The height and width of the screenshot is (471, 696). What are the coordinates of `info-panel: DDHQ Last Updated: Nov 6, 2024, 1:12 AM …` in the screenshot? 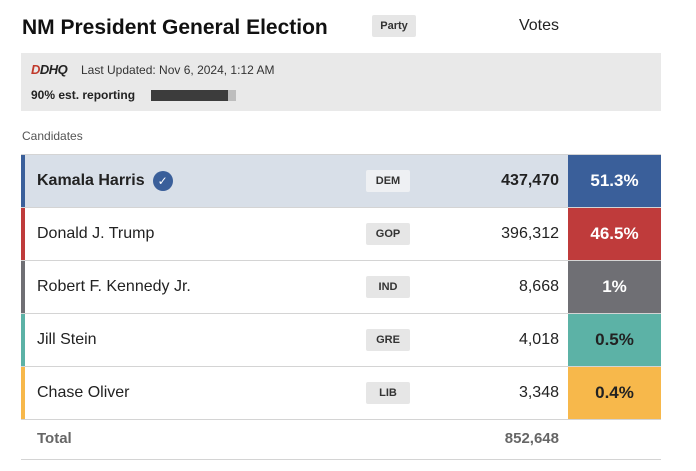 It's located at (341, 82).